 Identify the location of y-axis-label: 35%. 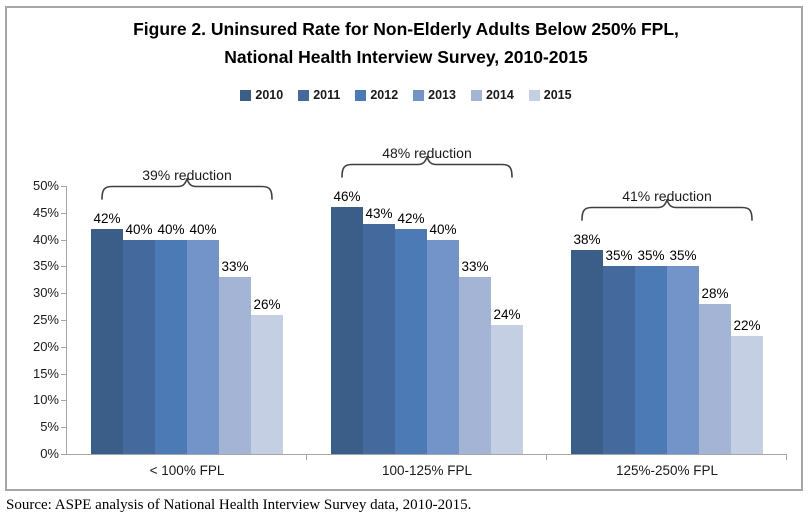
(45, 266).